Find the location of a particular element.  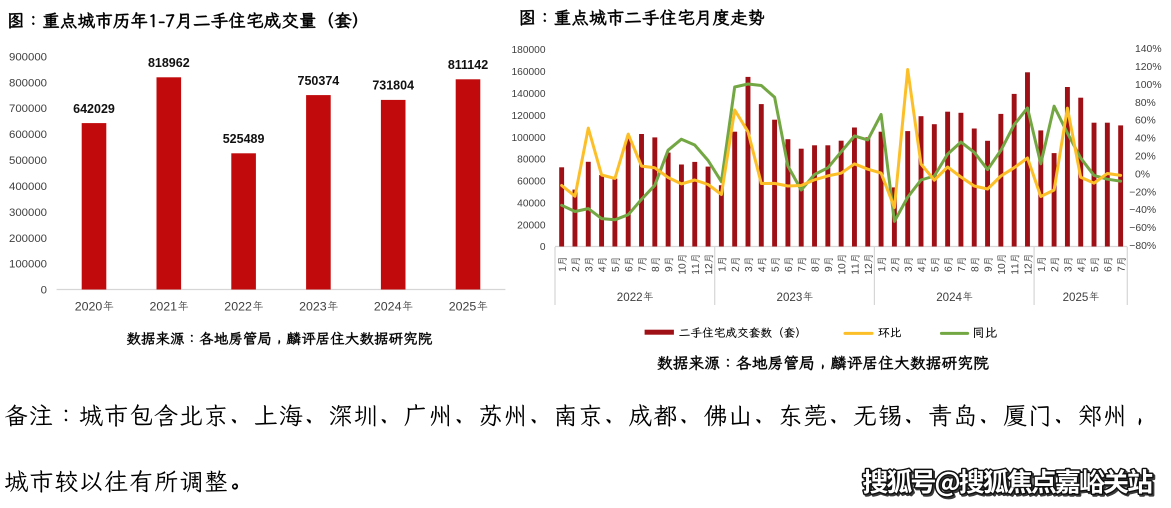

svg-text: 200000 is located at coordinates (28, 239).